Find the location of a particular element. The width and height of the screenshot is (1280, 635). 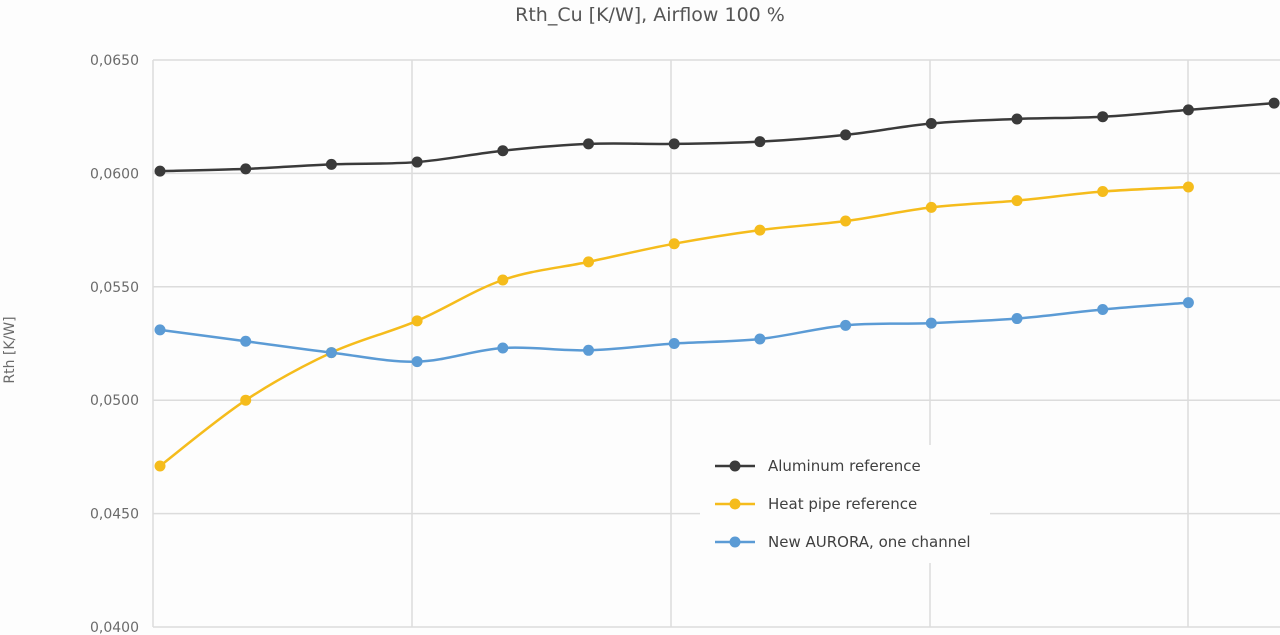

legend-label: Heat pipe reference is located at coordinates (842, 504).